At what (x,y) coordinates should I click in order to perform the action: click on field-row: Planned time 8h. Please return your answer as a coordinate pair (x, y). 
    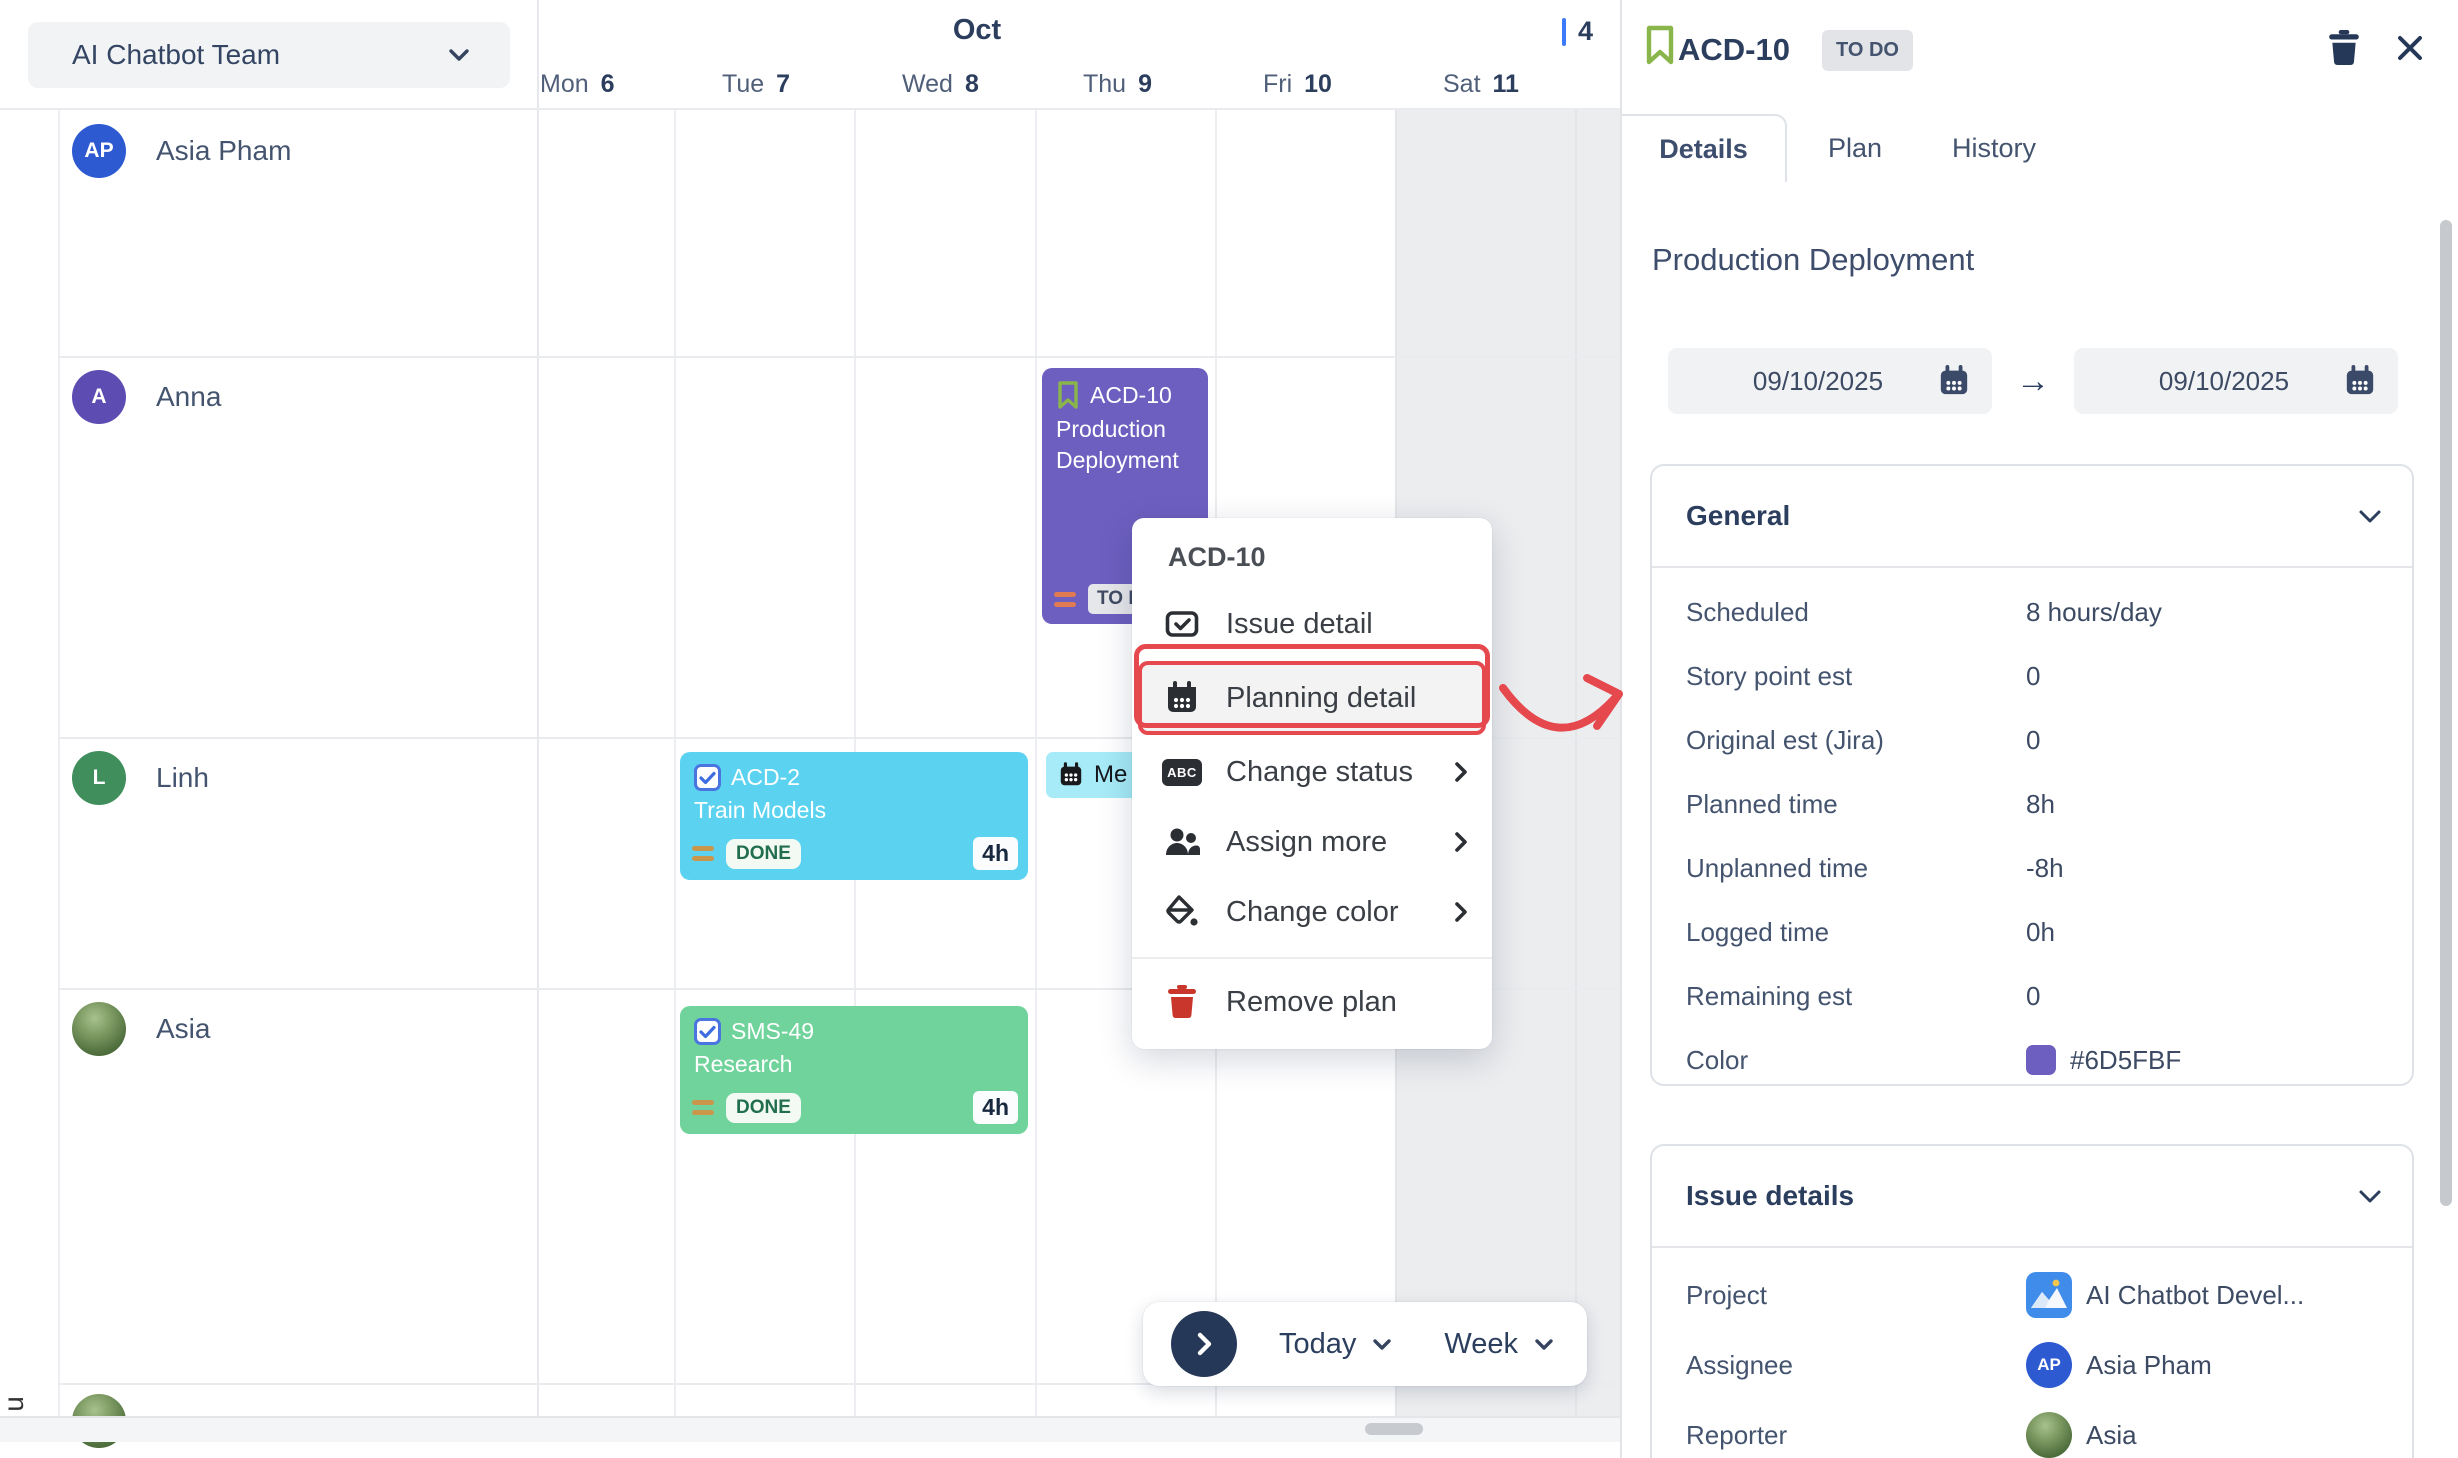
    Looking at the image, I should click on (1870, 803).